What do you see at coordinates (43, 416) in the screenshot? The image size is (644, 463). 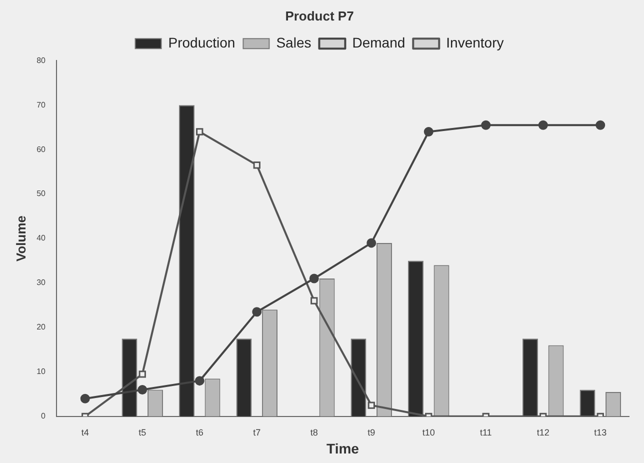 I see `y-tick-label: 0` at bounding box center [43, 416].